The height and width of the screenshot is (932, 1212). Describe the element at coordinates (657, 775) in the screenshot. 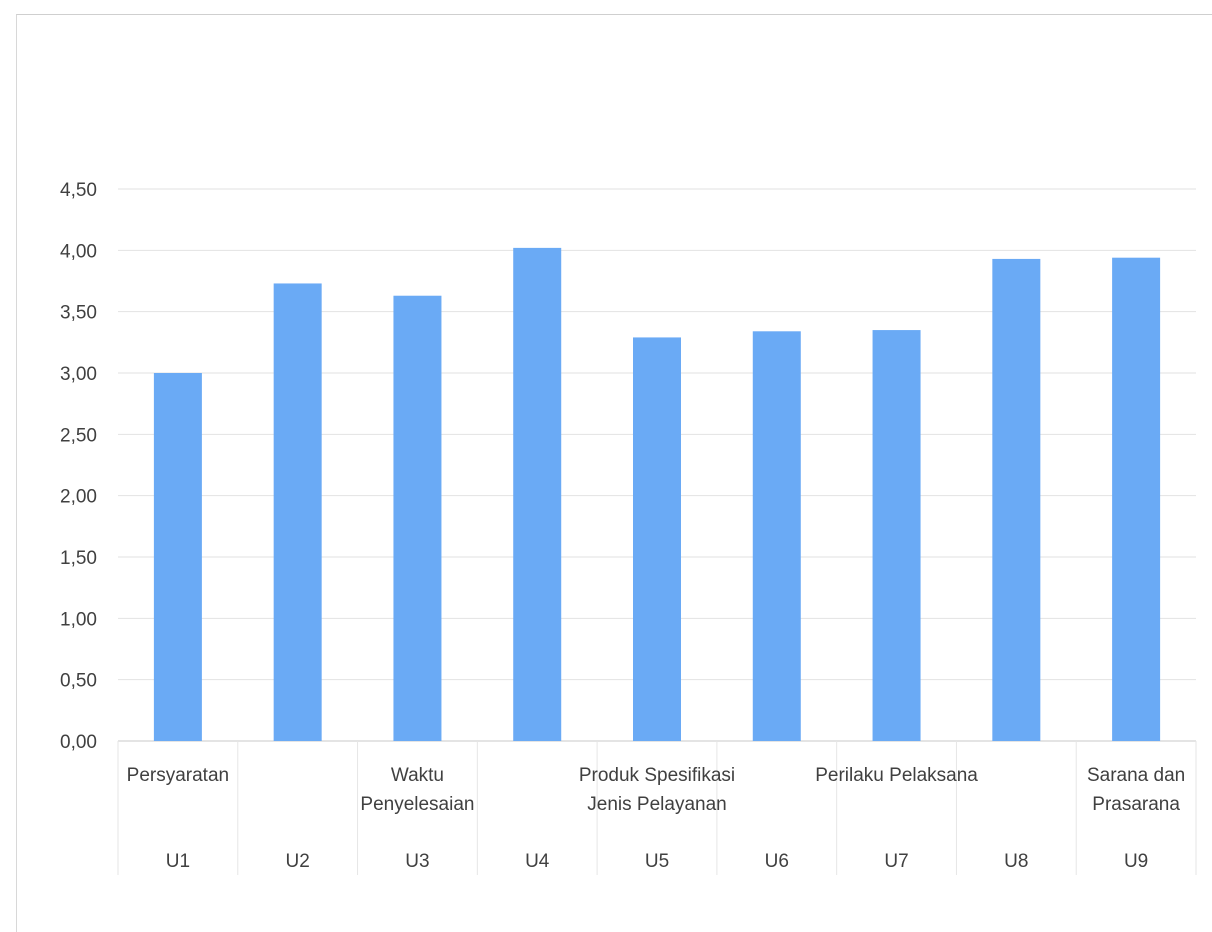

I see `group-label-line: Produk Spesifikasi` at that location.